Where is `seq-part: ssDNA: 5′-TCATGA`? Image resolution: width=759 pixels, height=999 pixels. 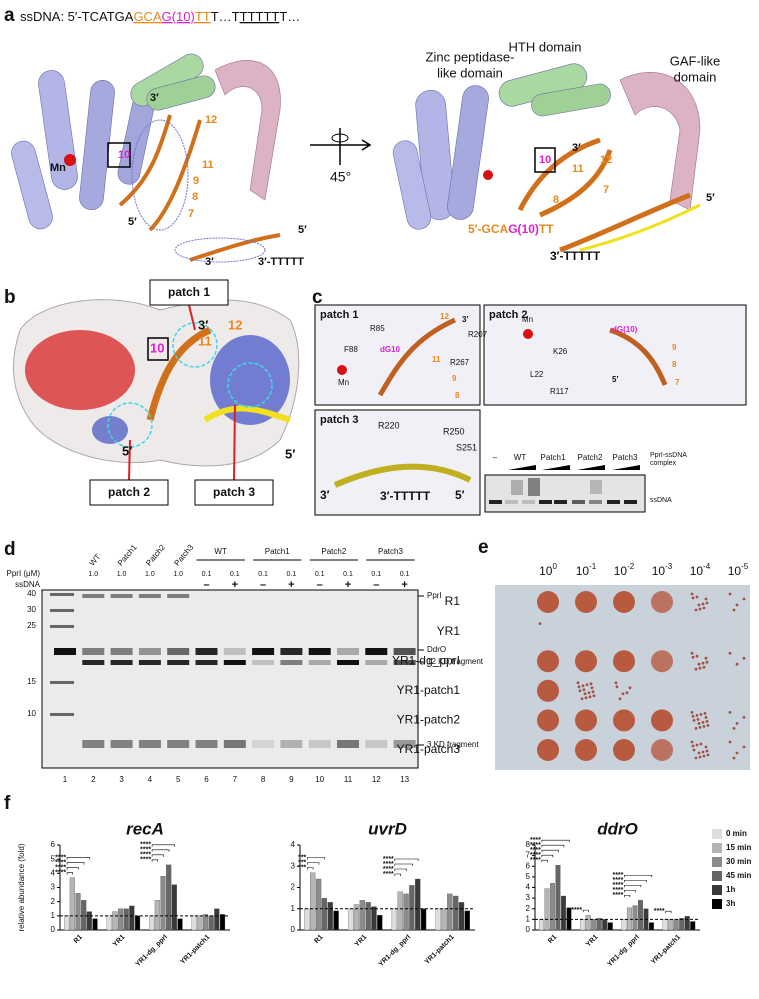 seq-part: ssDNA: 5′-TCATGA is located at coordinates (77, 16).